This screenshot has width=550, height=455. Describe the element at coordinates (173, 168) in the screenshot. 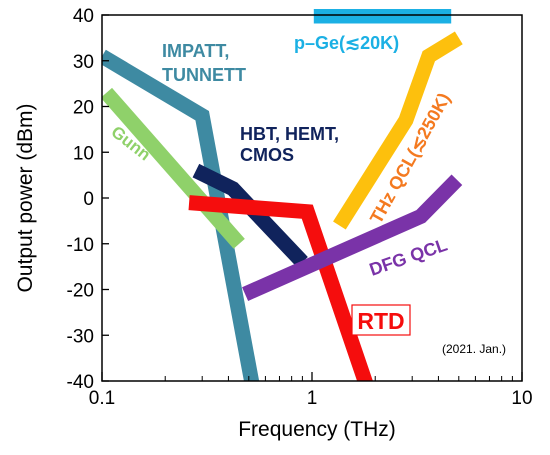

I see `series-line-gunn` at that location.